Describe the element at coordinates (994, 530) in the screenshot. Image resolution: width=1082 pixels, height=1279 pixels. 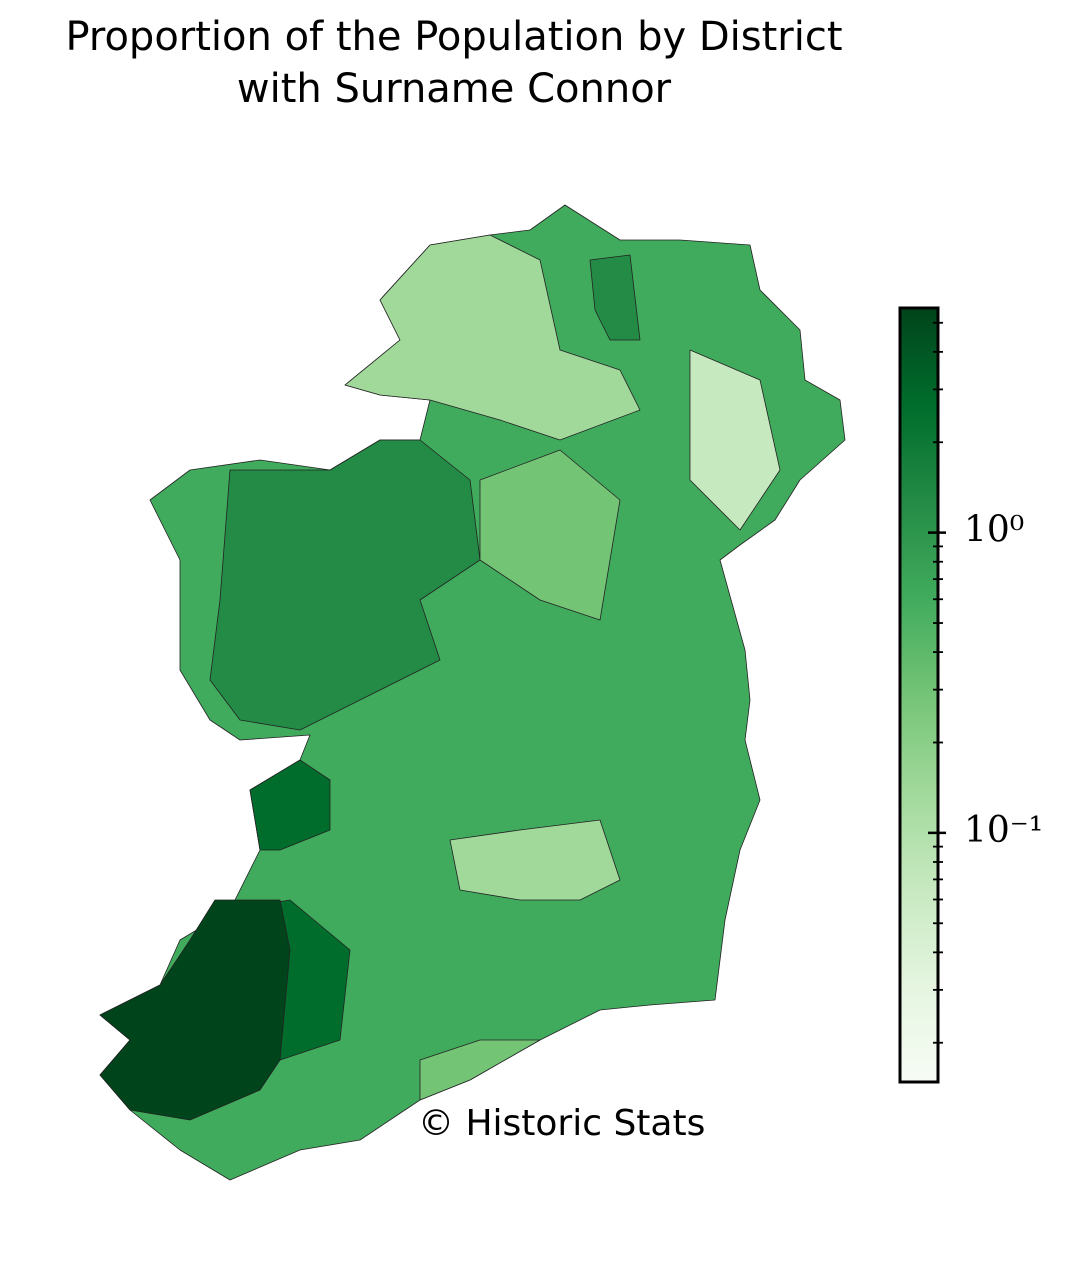
I see `tick-label: 10⁰` at that location.